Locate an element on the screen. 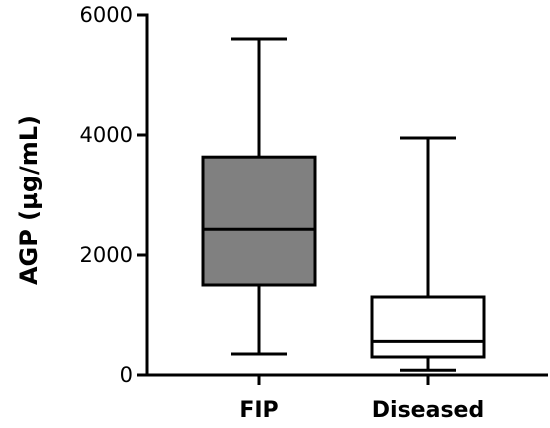  y-tick-label: 4000 is located at coordinates (106, 135).